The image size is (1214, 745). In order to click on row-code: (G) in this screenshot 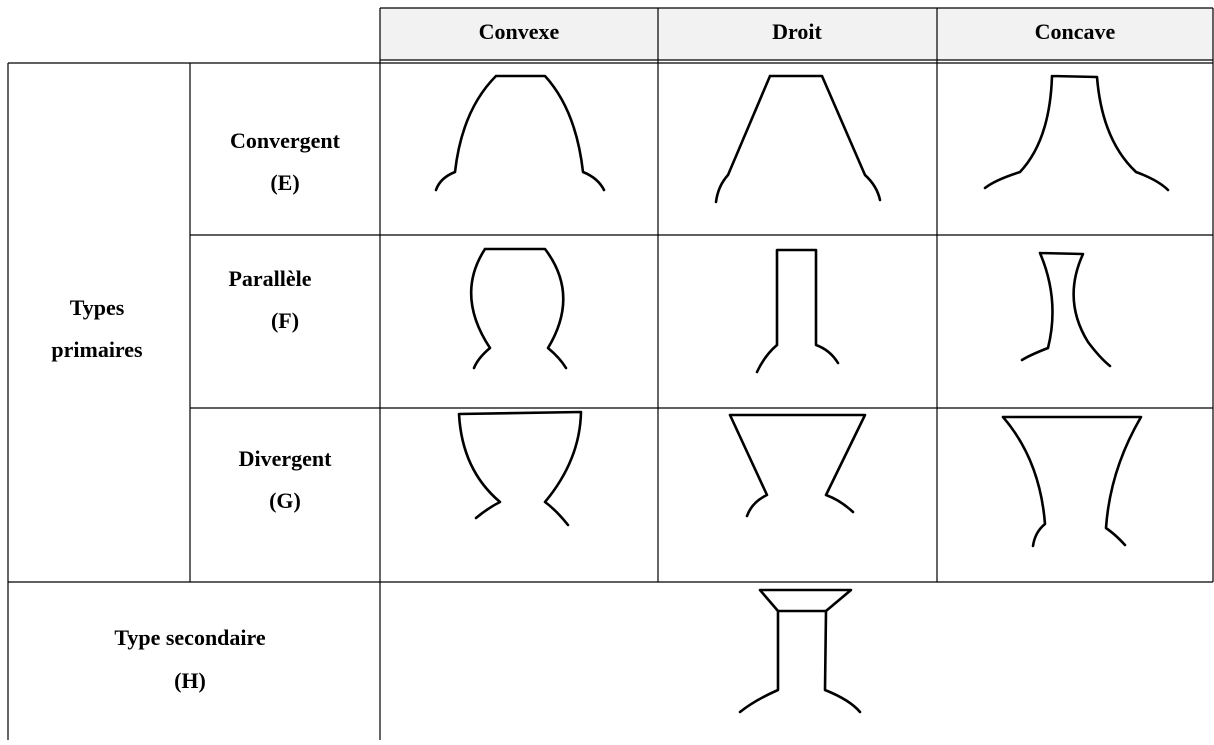, I will do `click(285, 500)`.